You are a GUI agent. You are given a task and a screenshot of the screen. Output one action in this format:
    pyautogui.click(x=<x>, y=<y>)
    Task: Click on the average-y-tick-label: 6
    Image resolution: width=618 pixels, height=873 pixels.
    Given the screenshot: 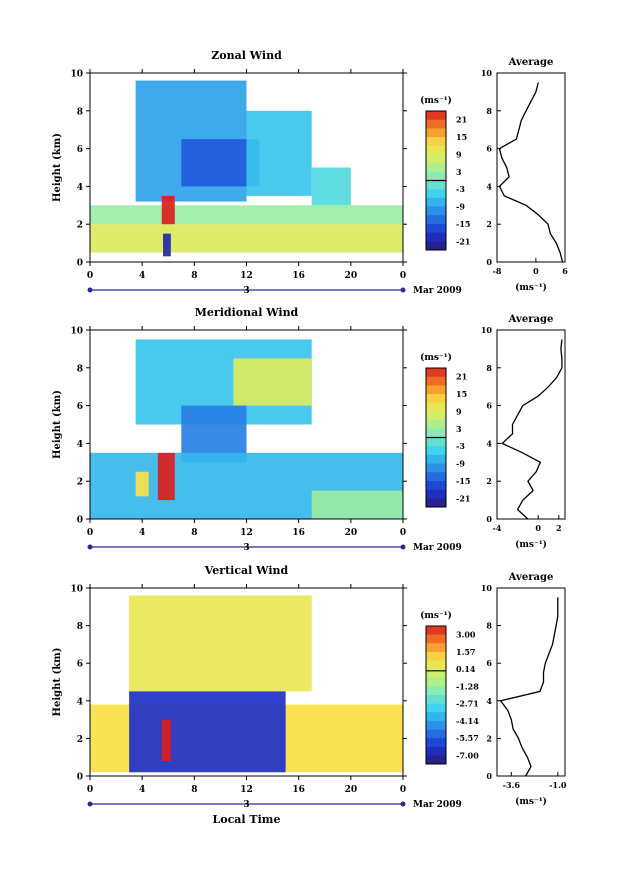 What is the action you would take?
    pyautogui.click(x=489, y=149)
    